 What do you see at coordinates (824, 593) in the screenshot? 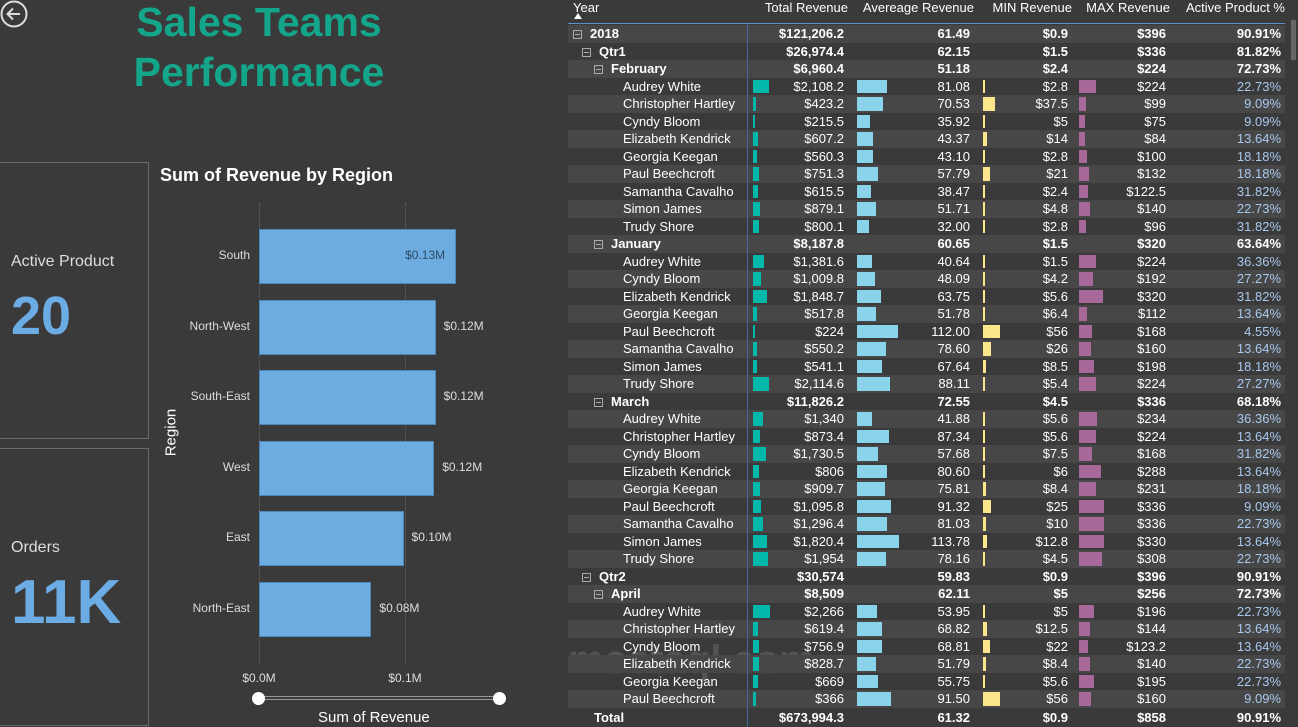
I see `cell-value: $8,509` at bounding box center [824, 593].